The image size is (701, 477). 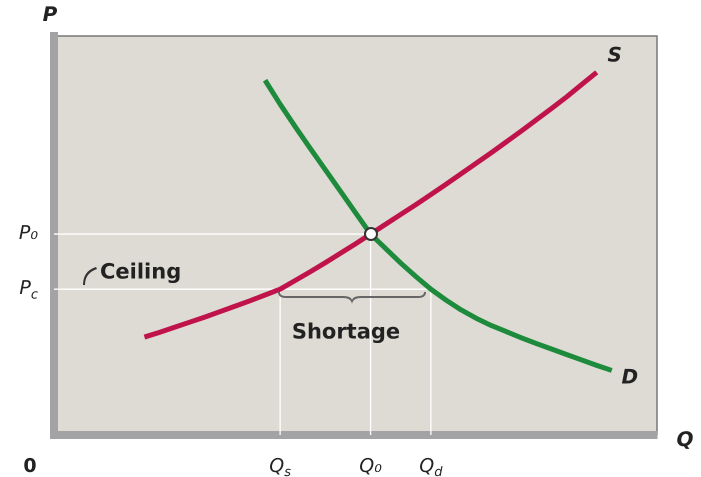 I want to click on annotation: Shortage, so click(x=346, y=331).